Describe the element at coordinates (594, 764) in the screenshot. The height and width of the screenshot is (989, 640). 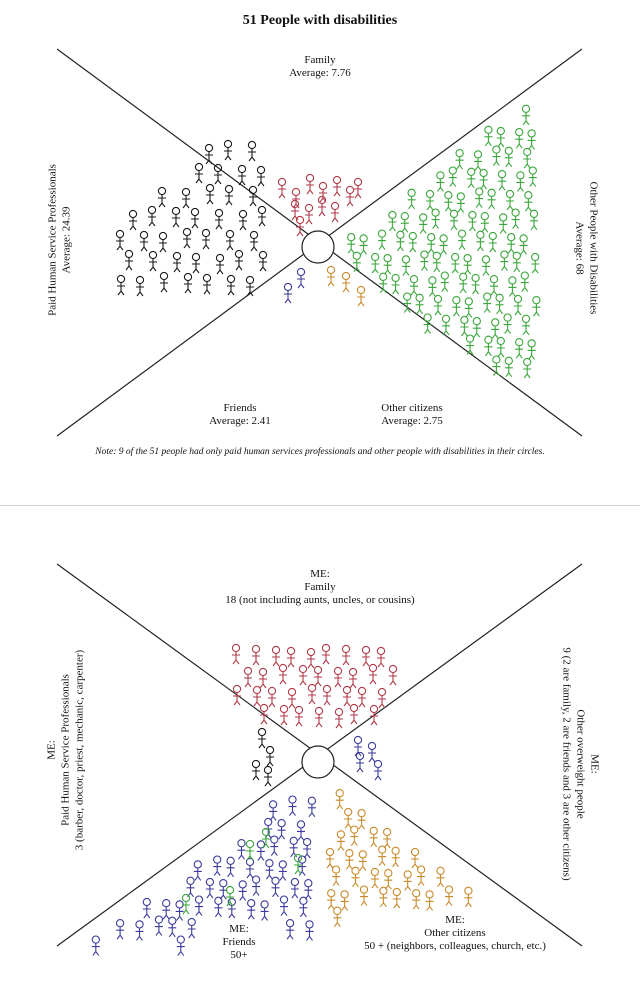
I see `me-overweight-heading: ME:` at that location.